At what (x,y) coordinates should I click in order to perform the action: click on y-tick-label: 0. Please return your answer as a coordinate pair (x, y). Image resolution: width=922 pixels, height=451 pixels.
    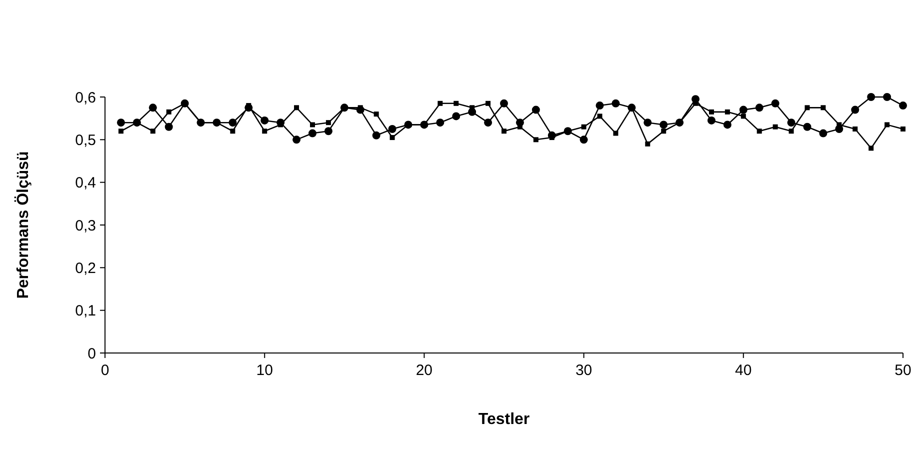
    Looking at the image, I should click on (92, 353).